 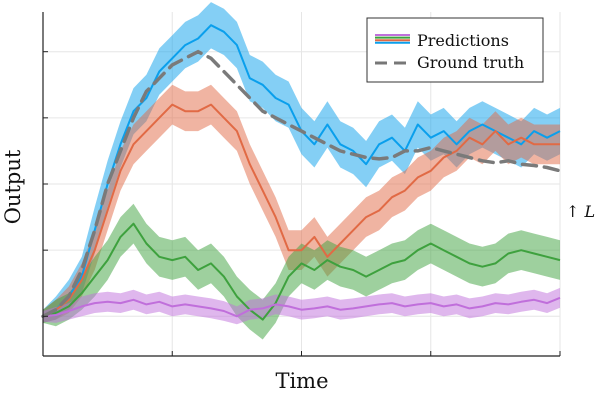 What do you see at coordinates (470, 62) in the screenshot?
I see `legend-ground-truth-label: Ground truth` at bounding box center [470, 62].